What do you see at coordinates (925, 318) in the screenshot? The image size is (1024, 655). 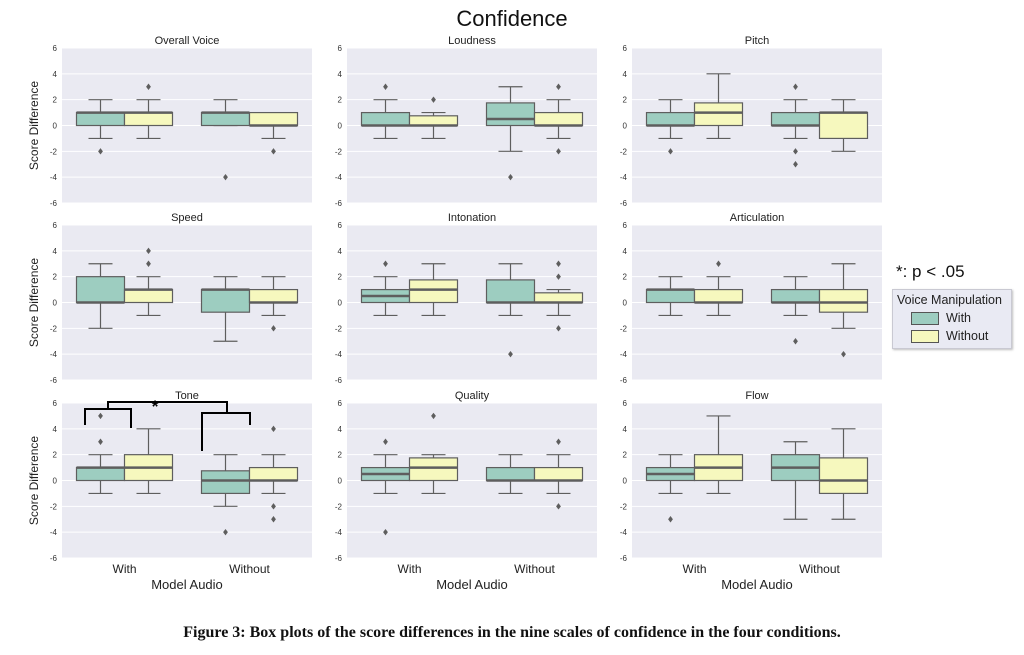 I see `legend-swatch-with` at bounding box center [925, 318].